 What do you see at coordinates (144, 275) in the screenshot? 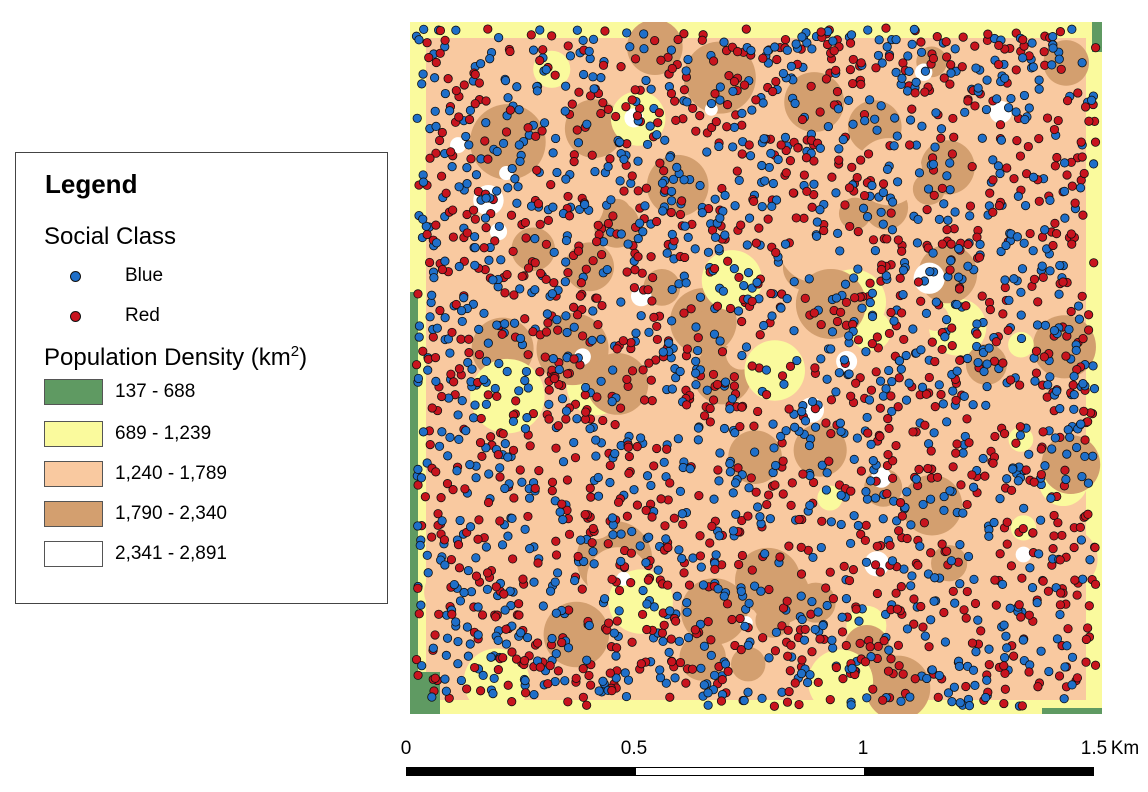
I see `legend-item-label: Blue` at bounding box center [144, 275].